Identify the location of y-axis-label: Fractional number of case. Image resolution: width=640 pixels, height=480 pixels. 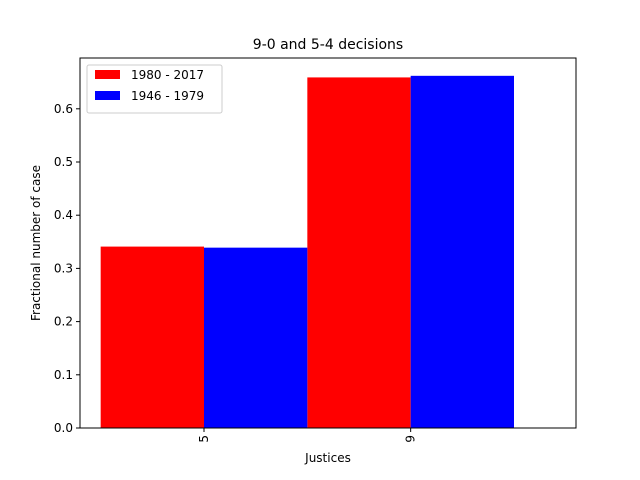
(36, 243).